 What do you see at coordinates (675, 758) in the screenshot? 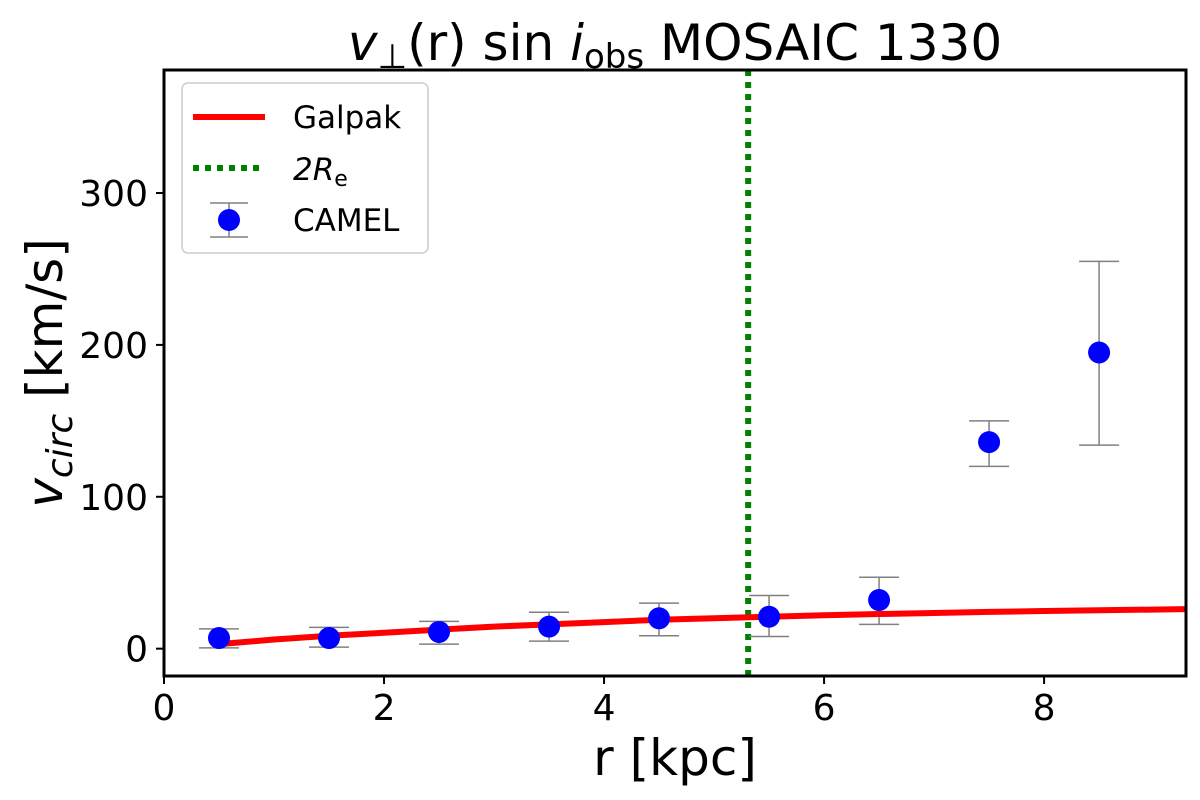
I see `x-axis-label: r [kpc]` at bounding box center [675, 758].